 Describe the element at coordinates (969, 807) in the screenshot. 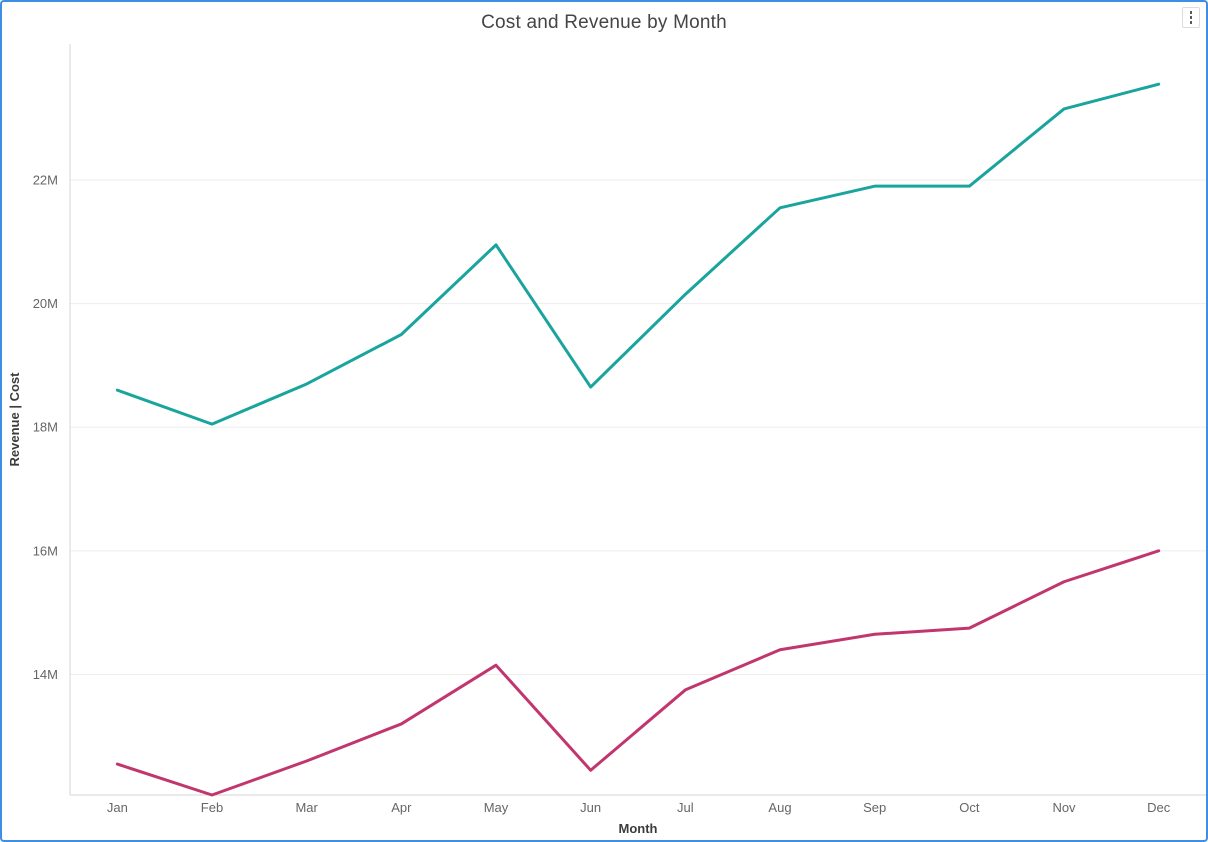

I see `x-tick-label: Oct` at that location.